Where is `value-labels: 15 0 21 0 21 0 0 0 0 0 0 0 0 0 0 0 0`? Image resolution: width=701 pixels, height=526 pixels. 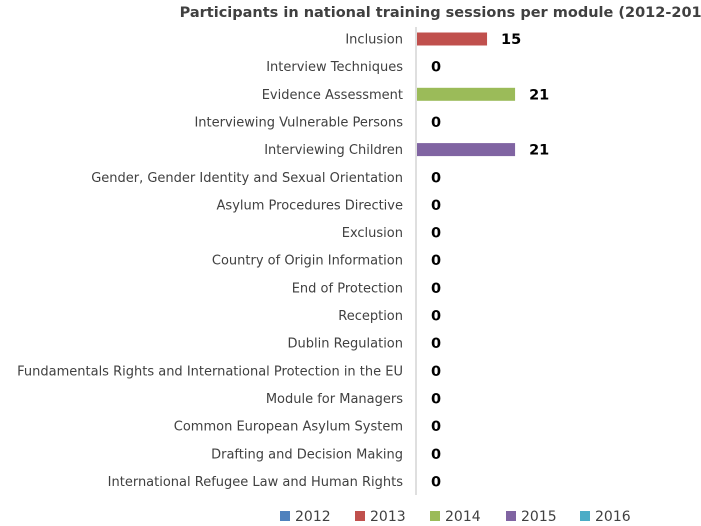 value-labels: 15 0 21 0 21 0 0 0 0 0 0 0 0 0 0 0 0 is located at coordinates (490, 261).